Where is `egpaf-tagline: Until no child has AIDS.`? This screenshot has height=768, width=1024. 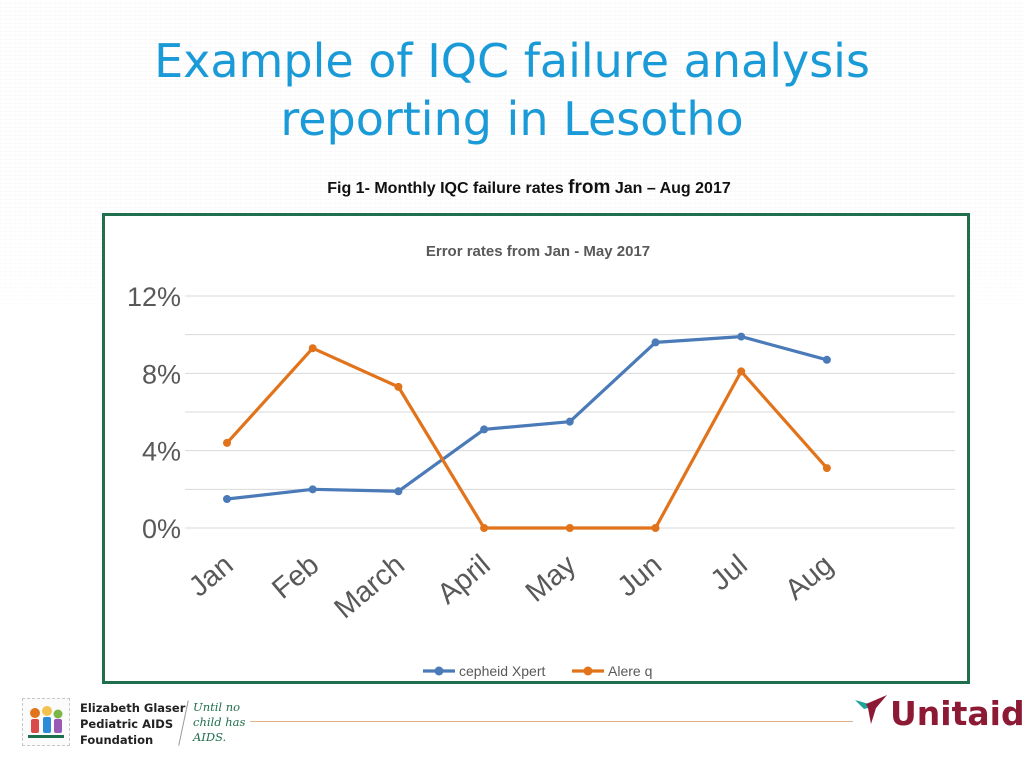 egpaf-tagline: Until no child has AIDS. is located at coordinates (219, 722).